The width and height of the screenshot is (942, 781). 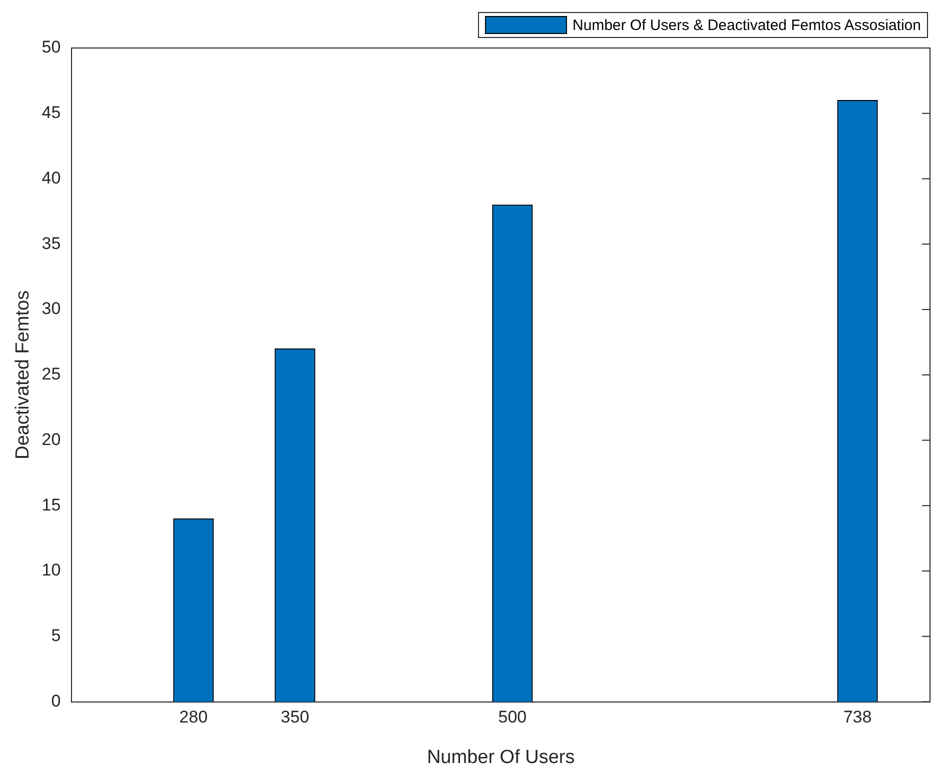 I want to click on y-tick-label: 0, so click(x=56, y=700).